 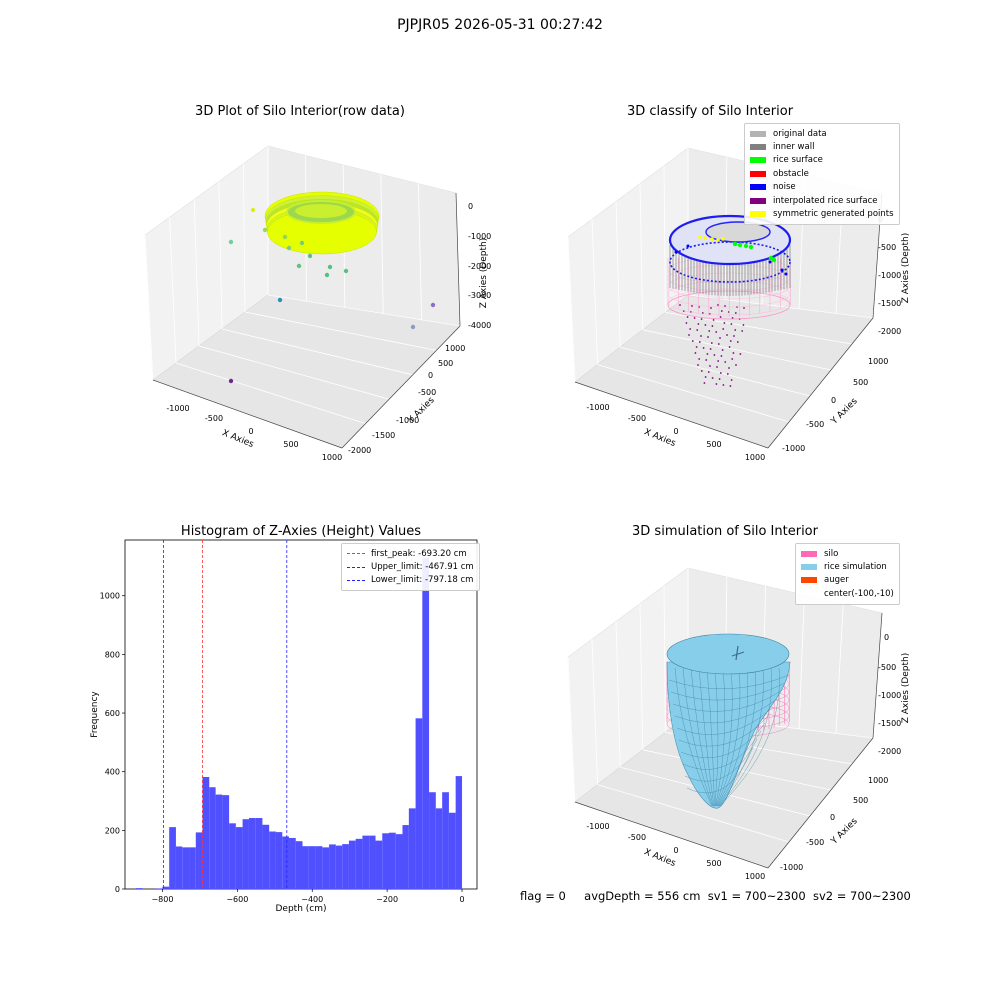 What do you see at coordinates (359, 450) in the screenshot?
I see `y-tick-label: -2000` at bounding box center [359, 450].